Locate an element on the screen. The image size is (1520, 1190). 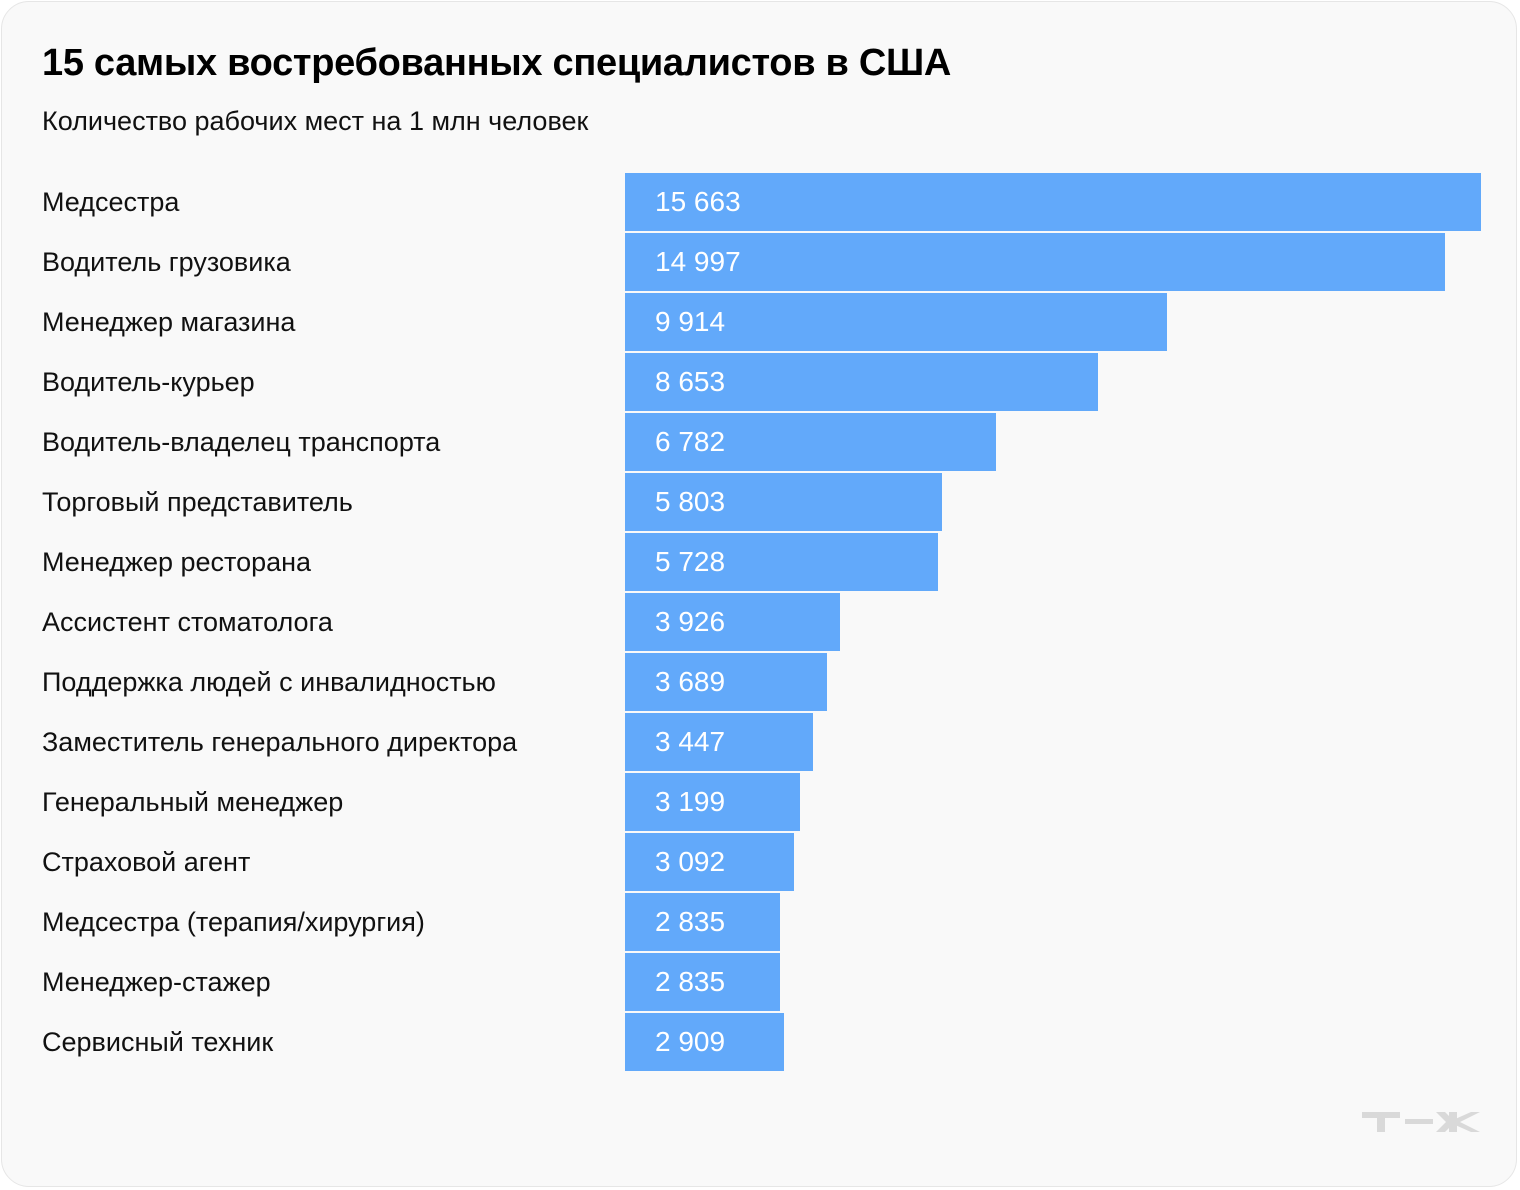
category-label: Водитель-владелец транспорта is located at coordinates (241, 442).